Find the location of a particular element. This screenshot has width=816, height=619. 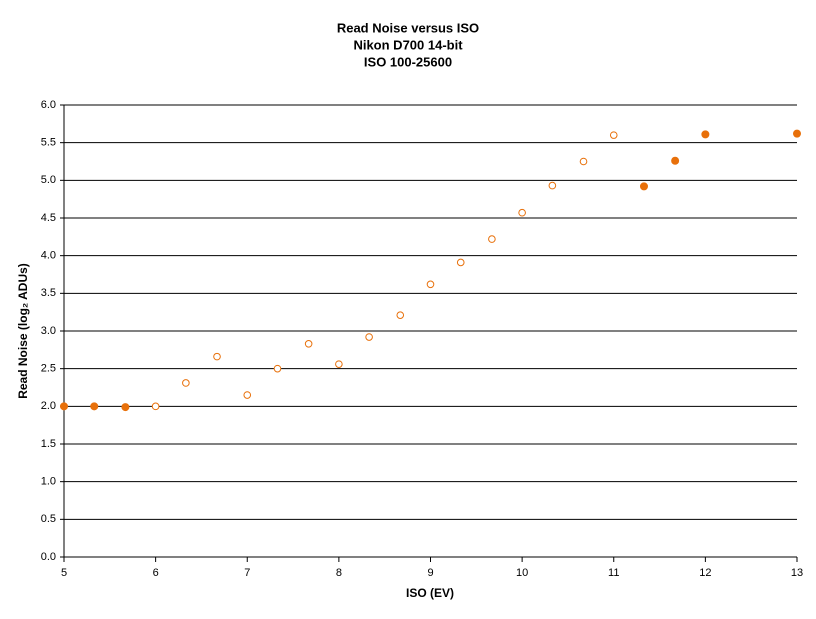

y-tick-label: 4.0 is located at coordinates (48, 256).